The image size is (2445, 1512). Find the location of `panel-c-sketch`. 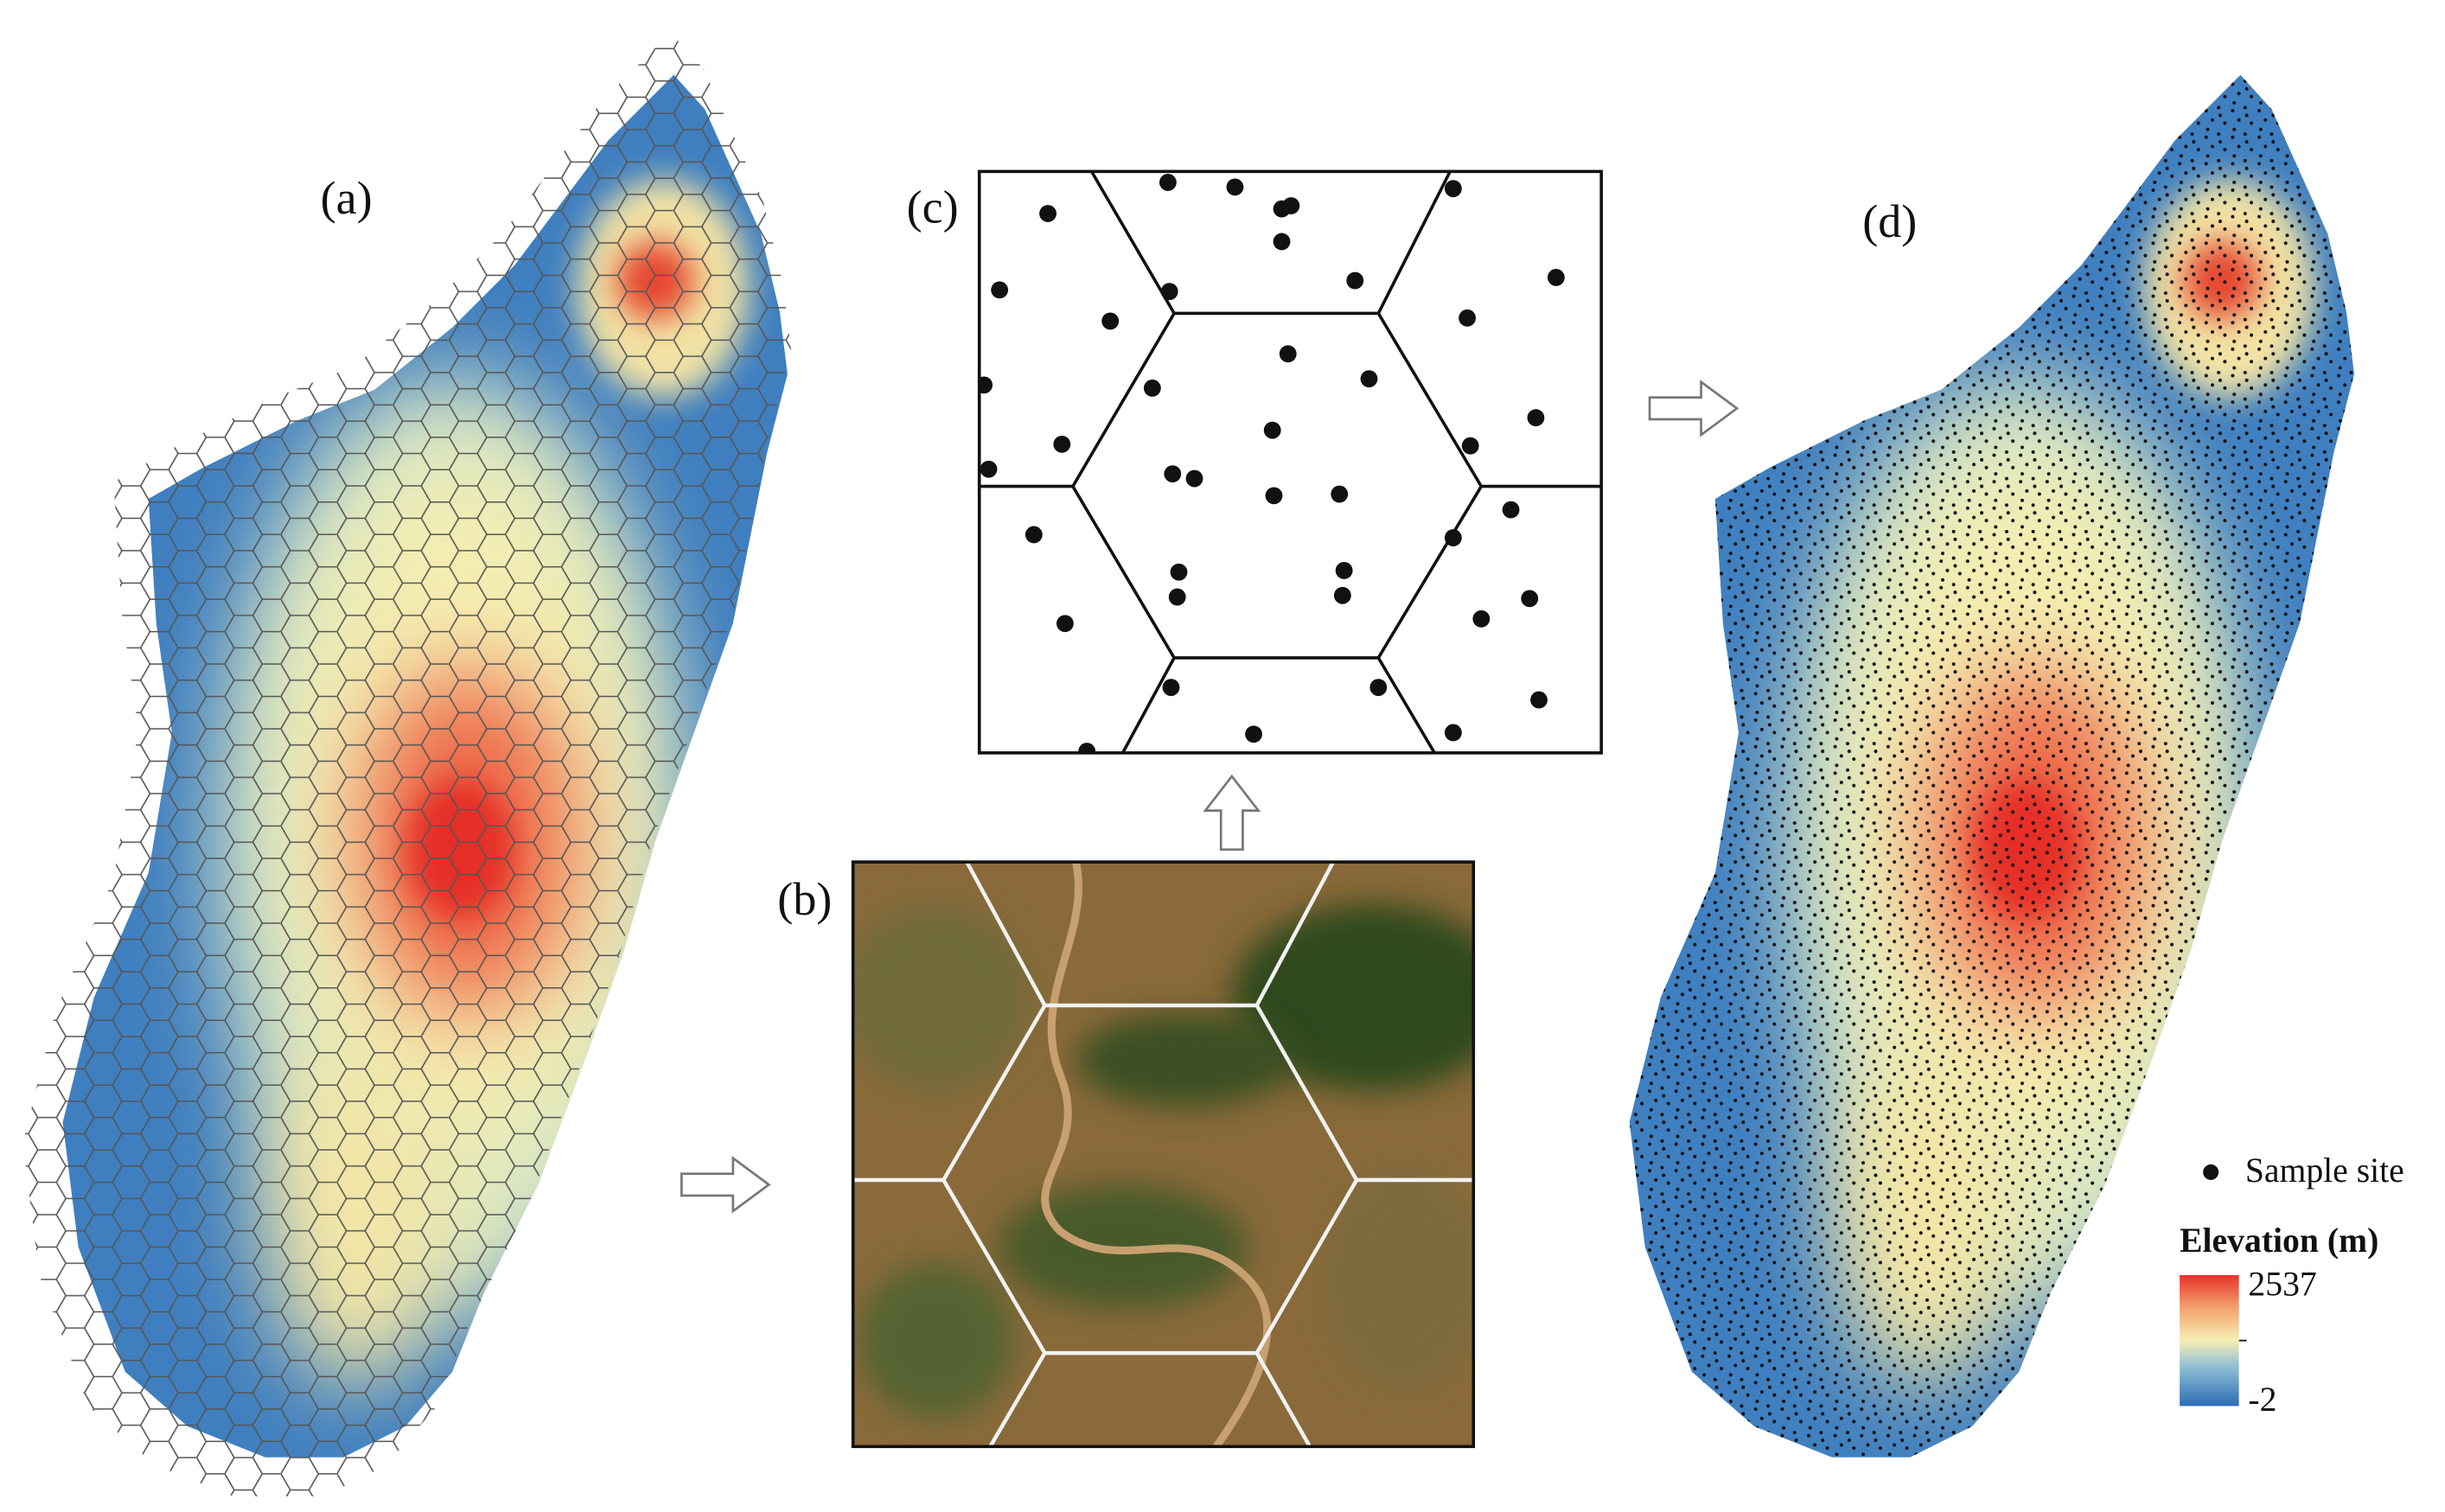

panel-c-sketch is located at coordinates (1290, 462).